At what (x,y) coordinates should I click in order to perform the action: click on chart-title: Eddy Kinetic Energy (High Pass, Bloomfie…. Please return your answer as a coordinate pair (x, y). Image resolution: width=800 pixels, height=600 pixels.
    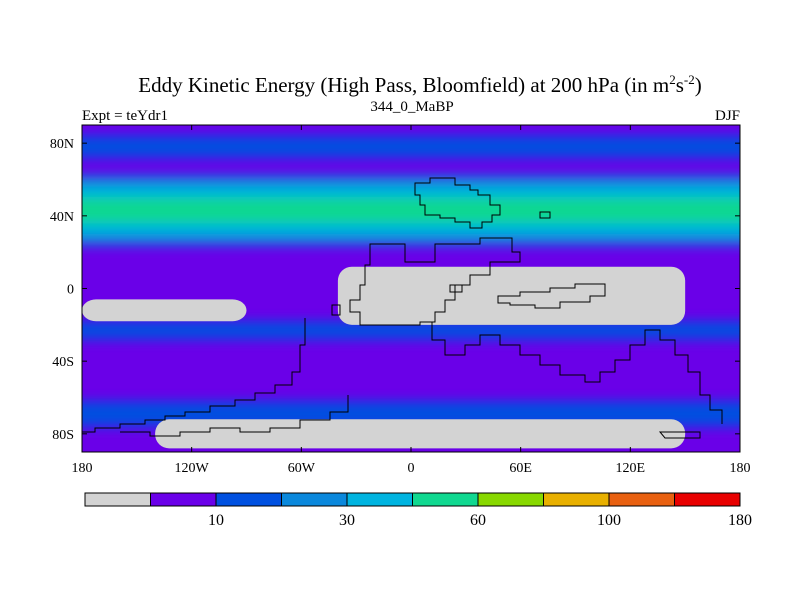
    Looking at the image, I should click on (420, 84).